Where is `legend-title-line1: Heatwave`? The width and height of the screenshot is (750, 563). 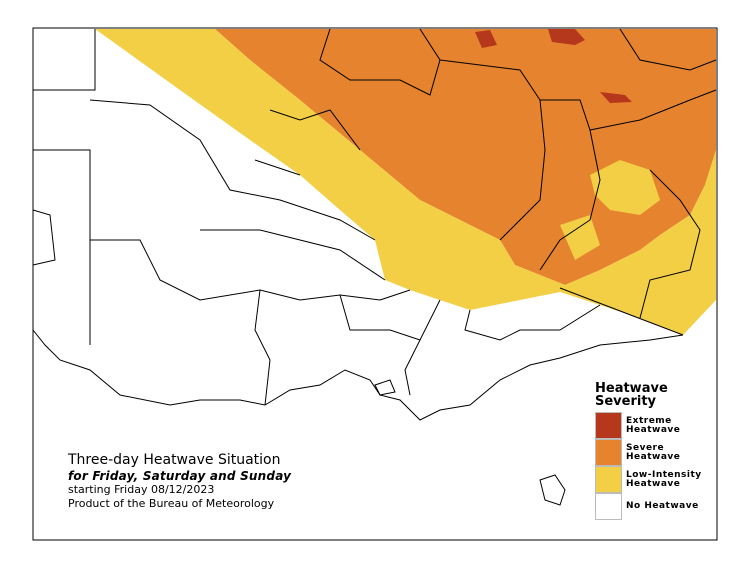
legend-title-line1: Heatwave is located at coordinates (631, 388).